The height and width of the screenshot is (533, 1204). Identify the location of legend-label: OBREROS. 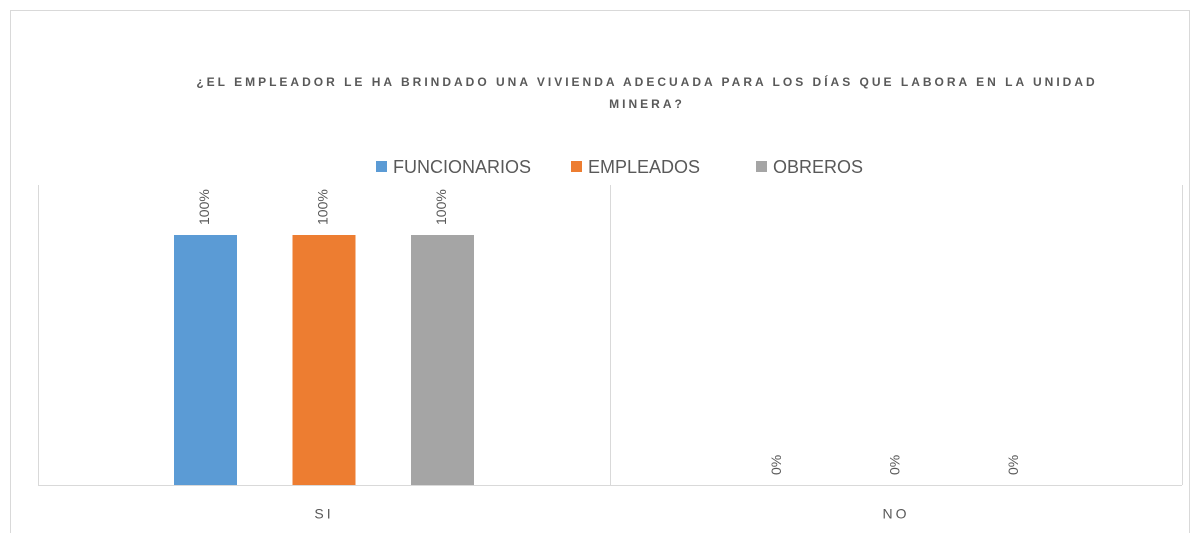
(818, 167).